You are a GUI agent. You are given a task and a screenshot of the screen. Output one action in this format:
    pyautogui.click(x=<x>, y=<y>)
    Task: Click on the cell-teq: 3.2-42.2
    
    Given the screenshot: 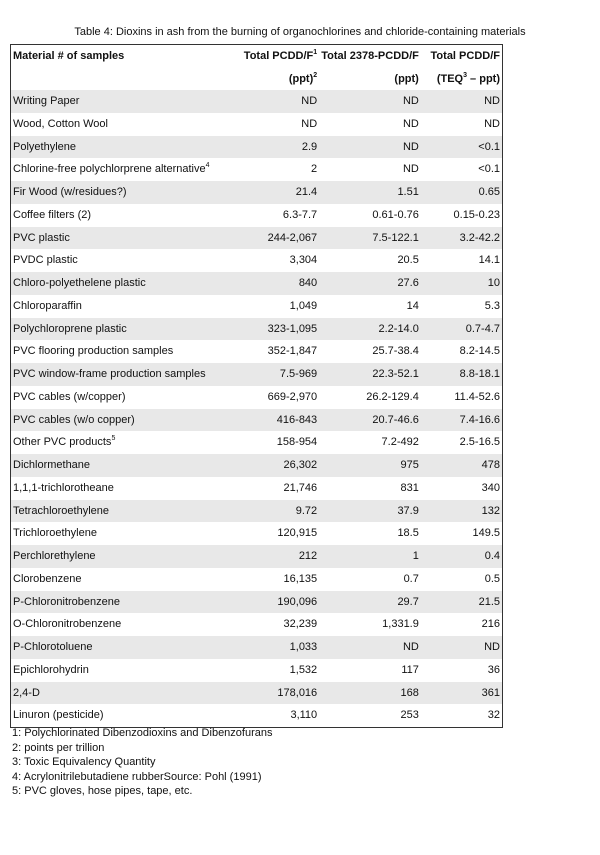 What is the action you would take?
    pyautogui.click(x=461, y=238)
    